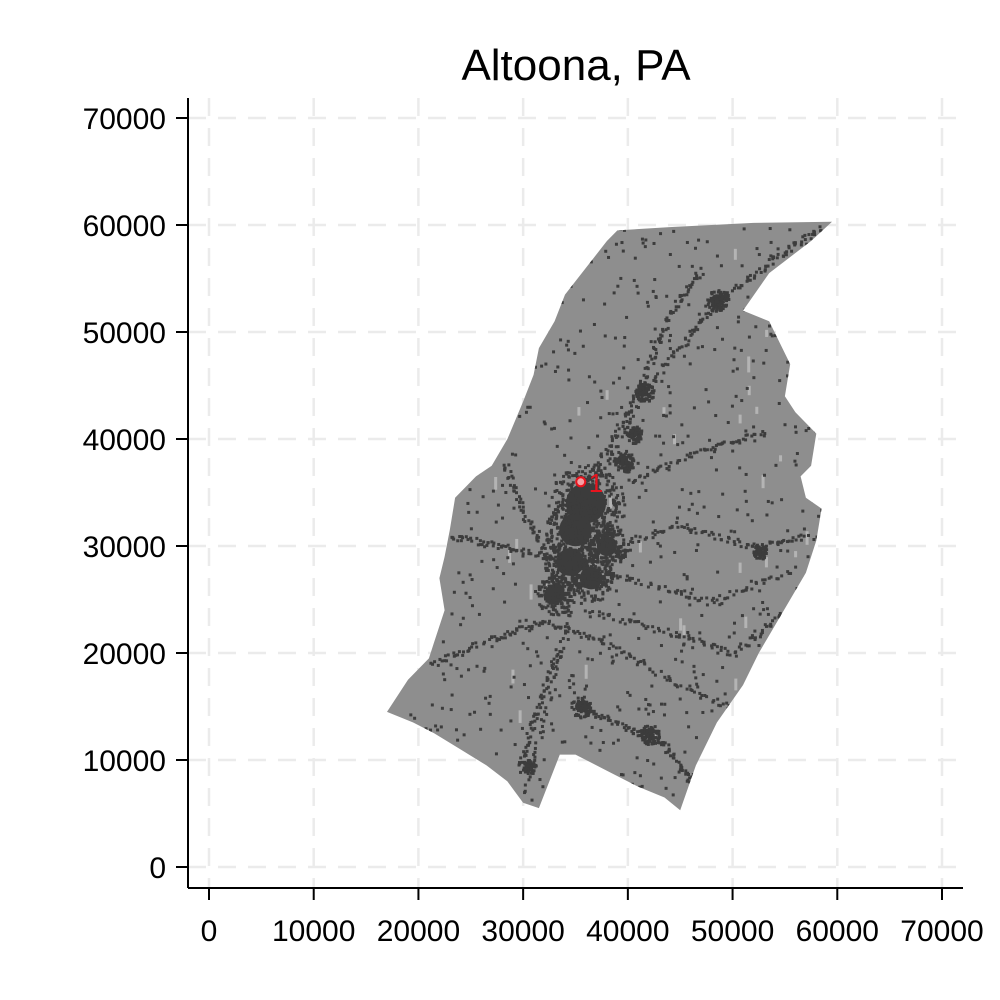 The image size is (1000, 1000). What do you see at coordinates (837, 931) in the screenshot?
I see `x-tick-label: 60000` at bounding box center [837, 931].